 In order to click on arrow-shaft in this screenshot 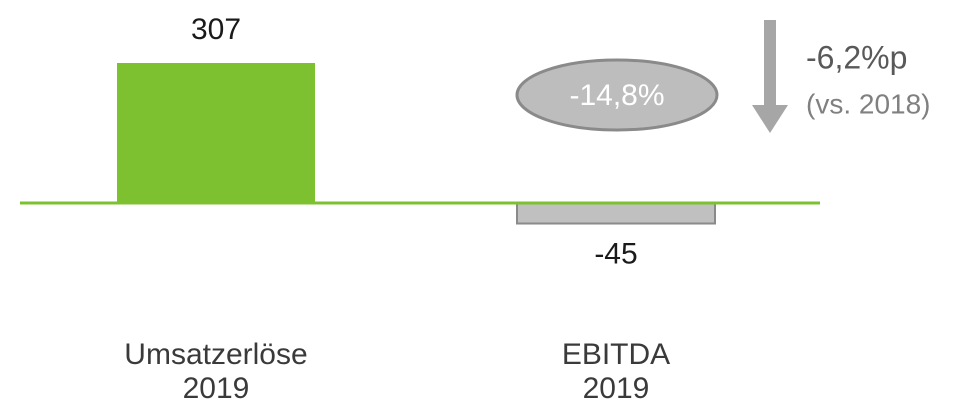, I will do `click(770, 62)`.